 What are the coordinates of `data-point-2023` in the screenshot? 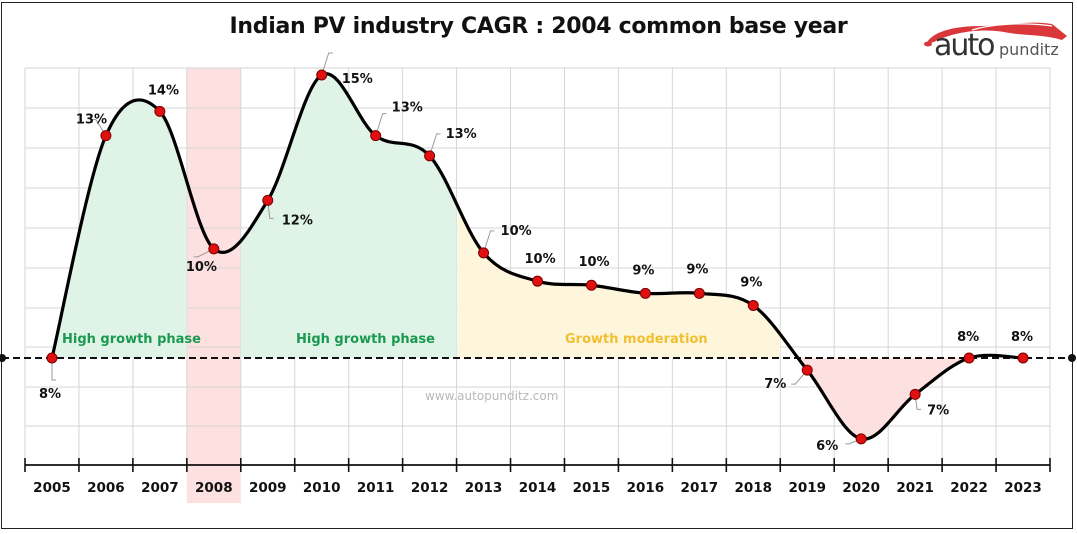 It's located at (1023, 358).